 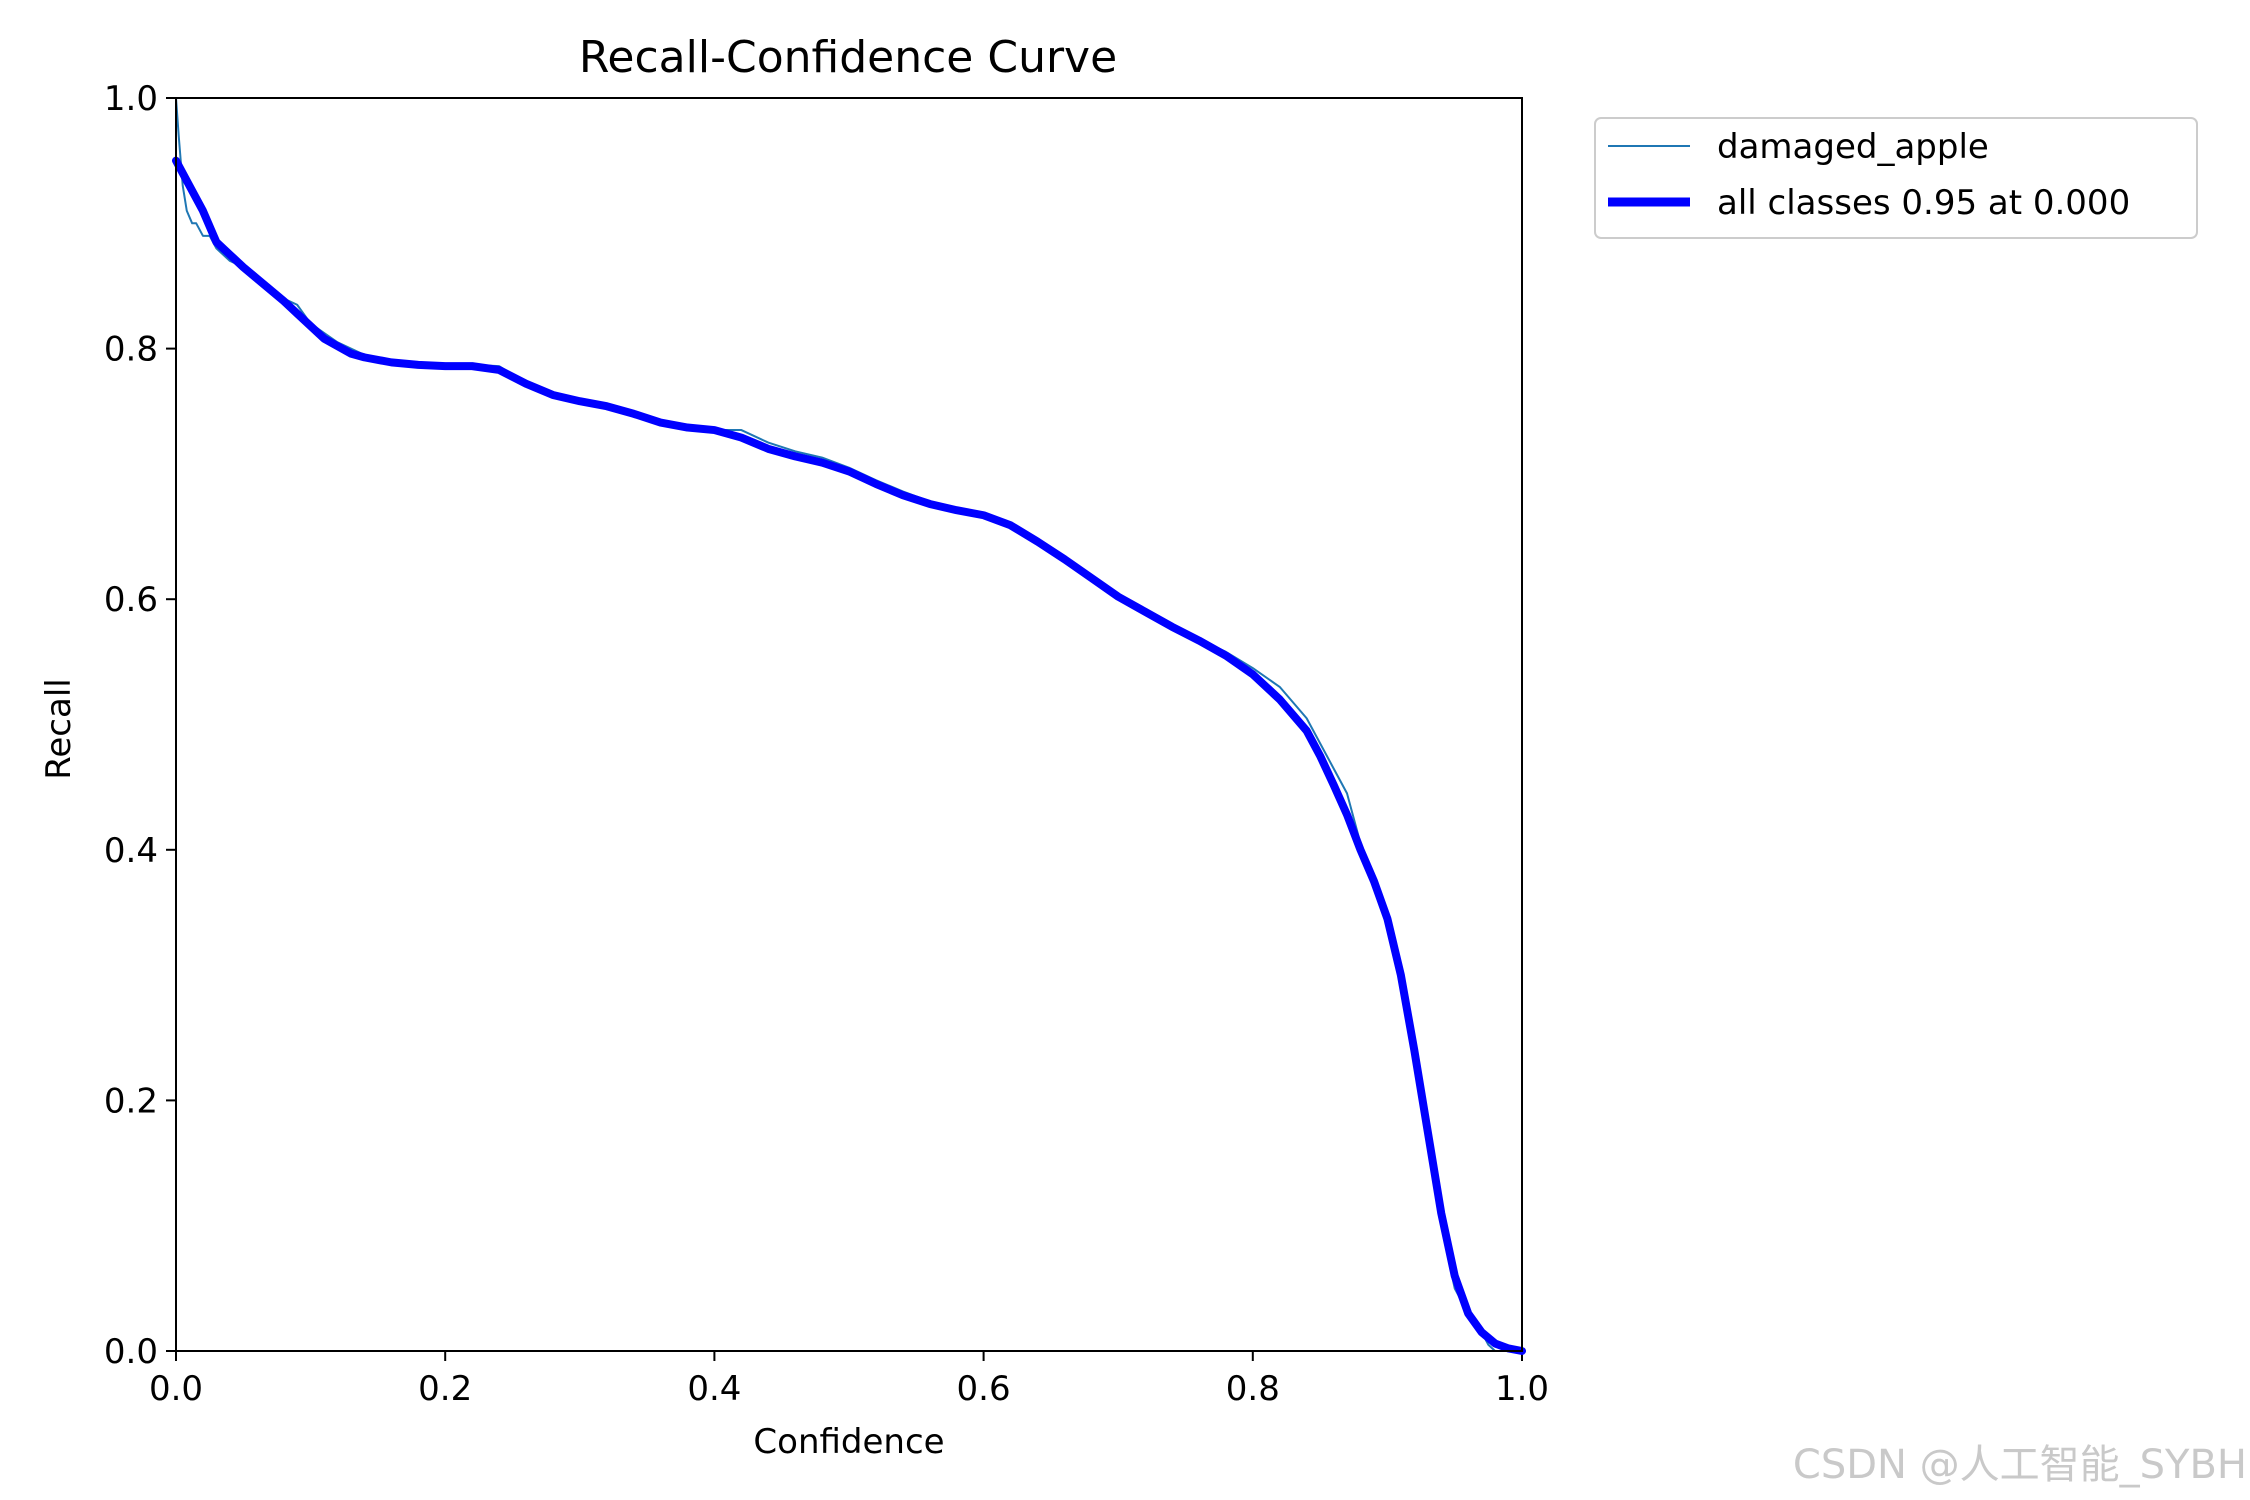 I want to click on watermark: CSDN @人工智能_SYBH, so click(x=2020, y=1465).